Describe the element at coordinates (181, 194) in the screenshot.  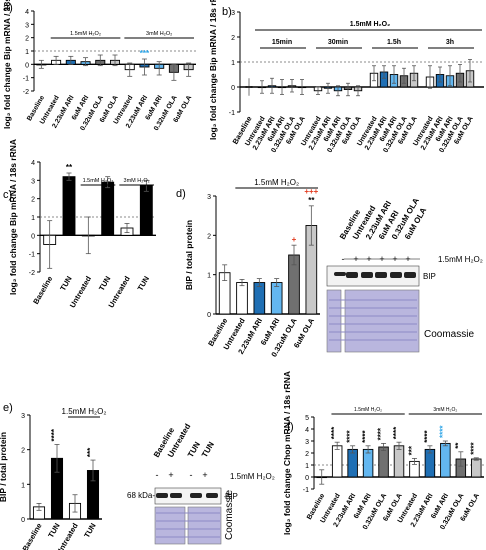
I see `panel-letter: d)` at that location.